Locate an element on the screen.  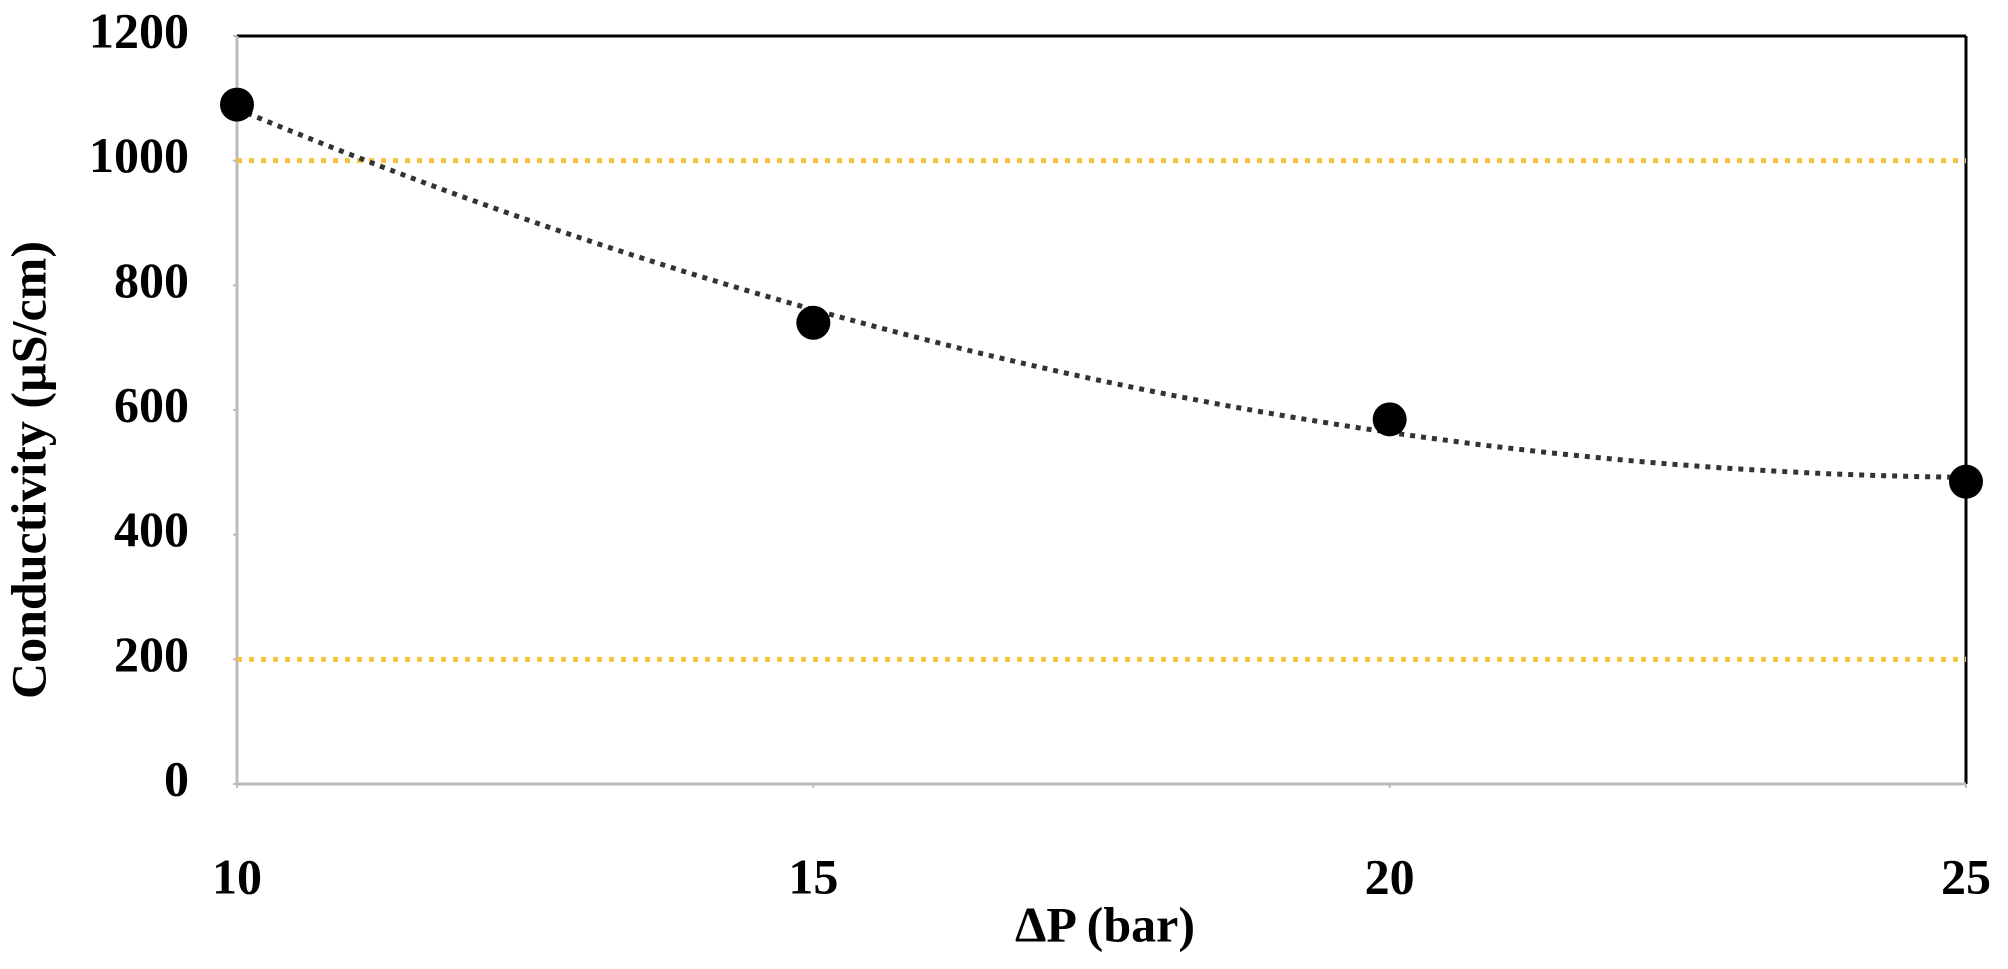
x-axis-title: ΔP (bar) is located at coordinates (1105, 924).